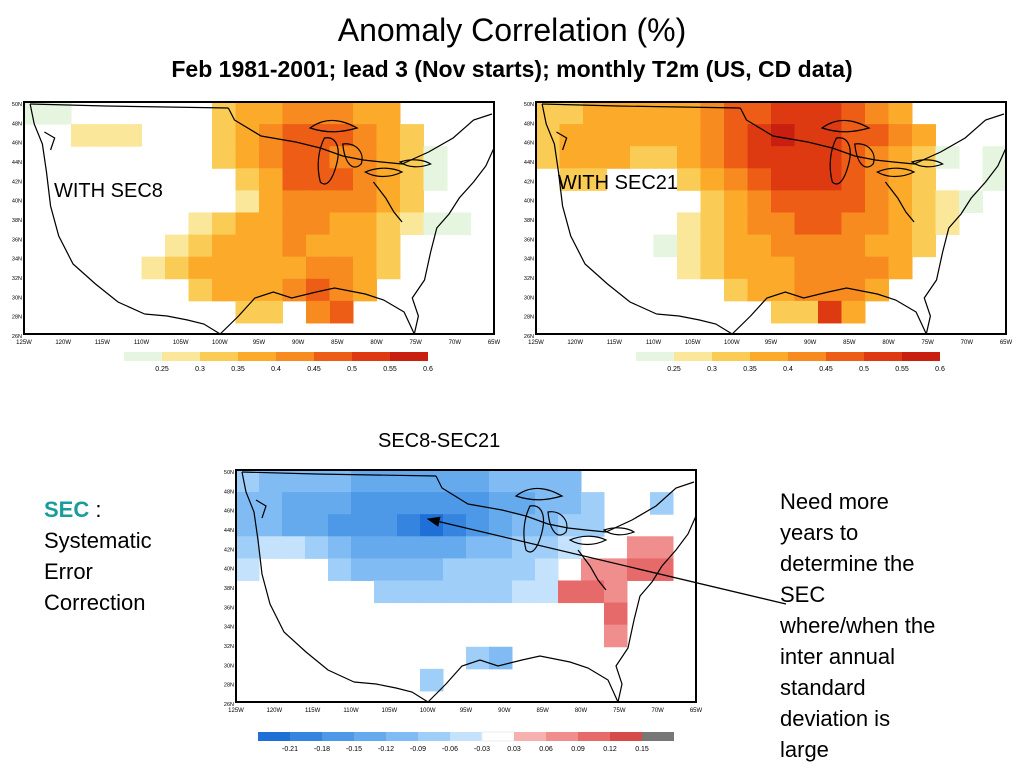 The image size is (1024, 768). Describe the element at coordinates (354, 749) in the screenshot. I see `colorbar-label: -0.15` at that location.